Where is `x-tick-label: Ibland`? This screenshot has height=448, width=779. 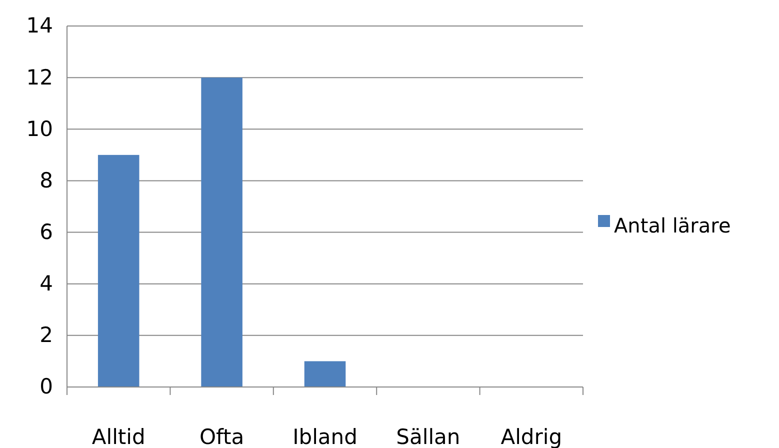 x-tick-label: Ibland is located at coordinates (325, 436).